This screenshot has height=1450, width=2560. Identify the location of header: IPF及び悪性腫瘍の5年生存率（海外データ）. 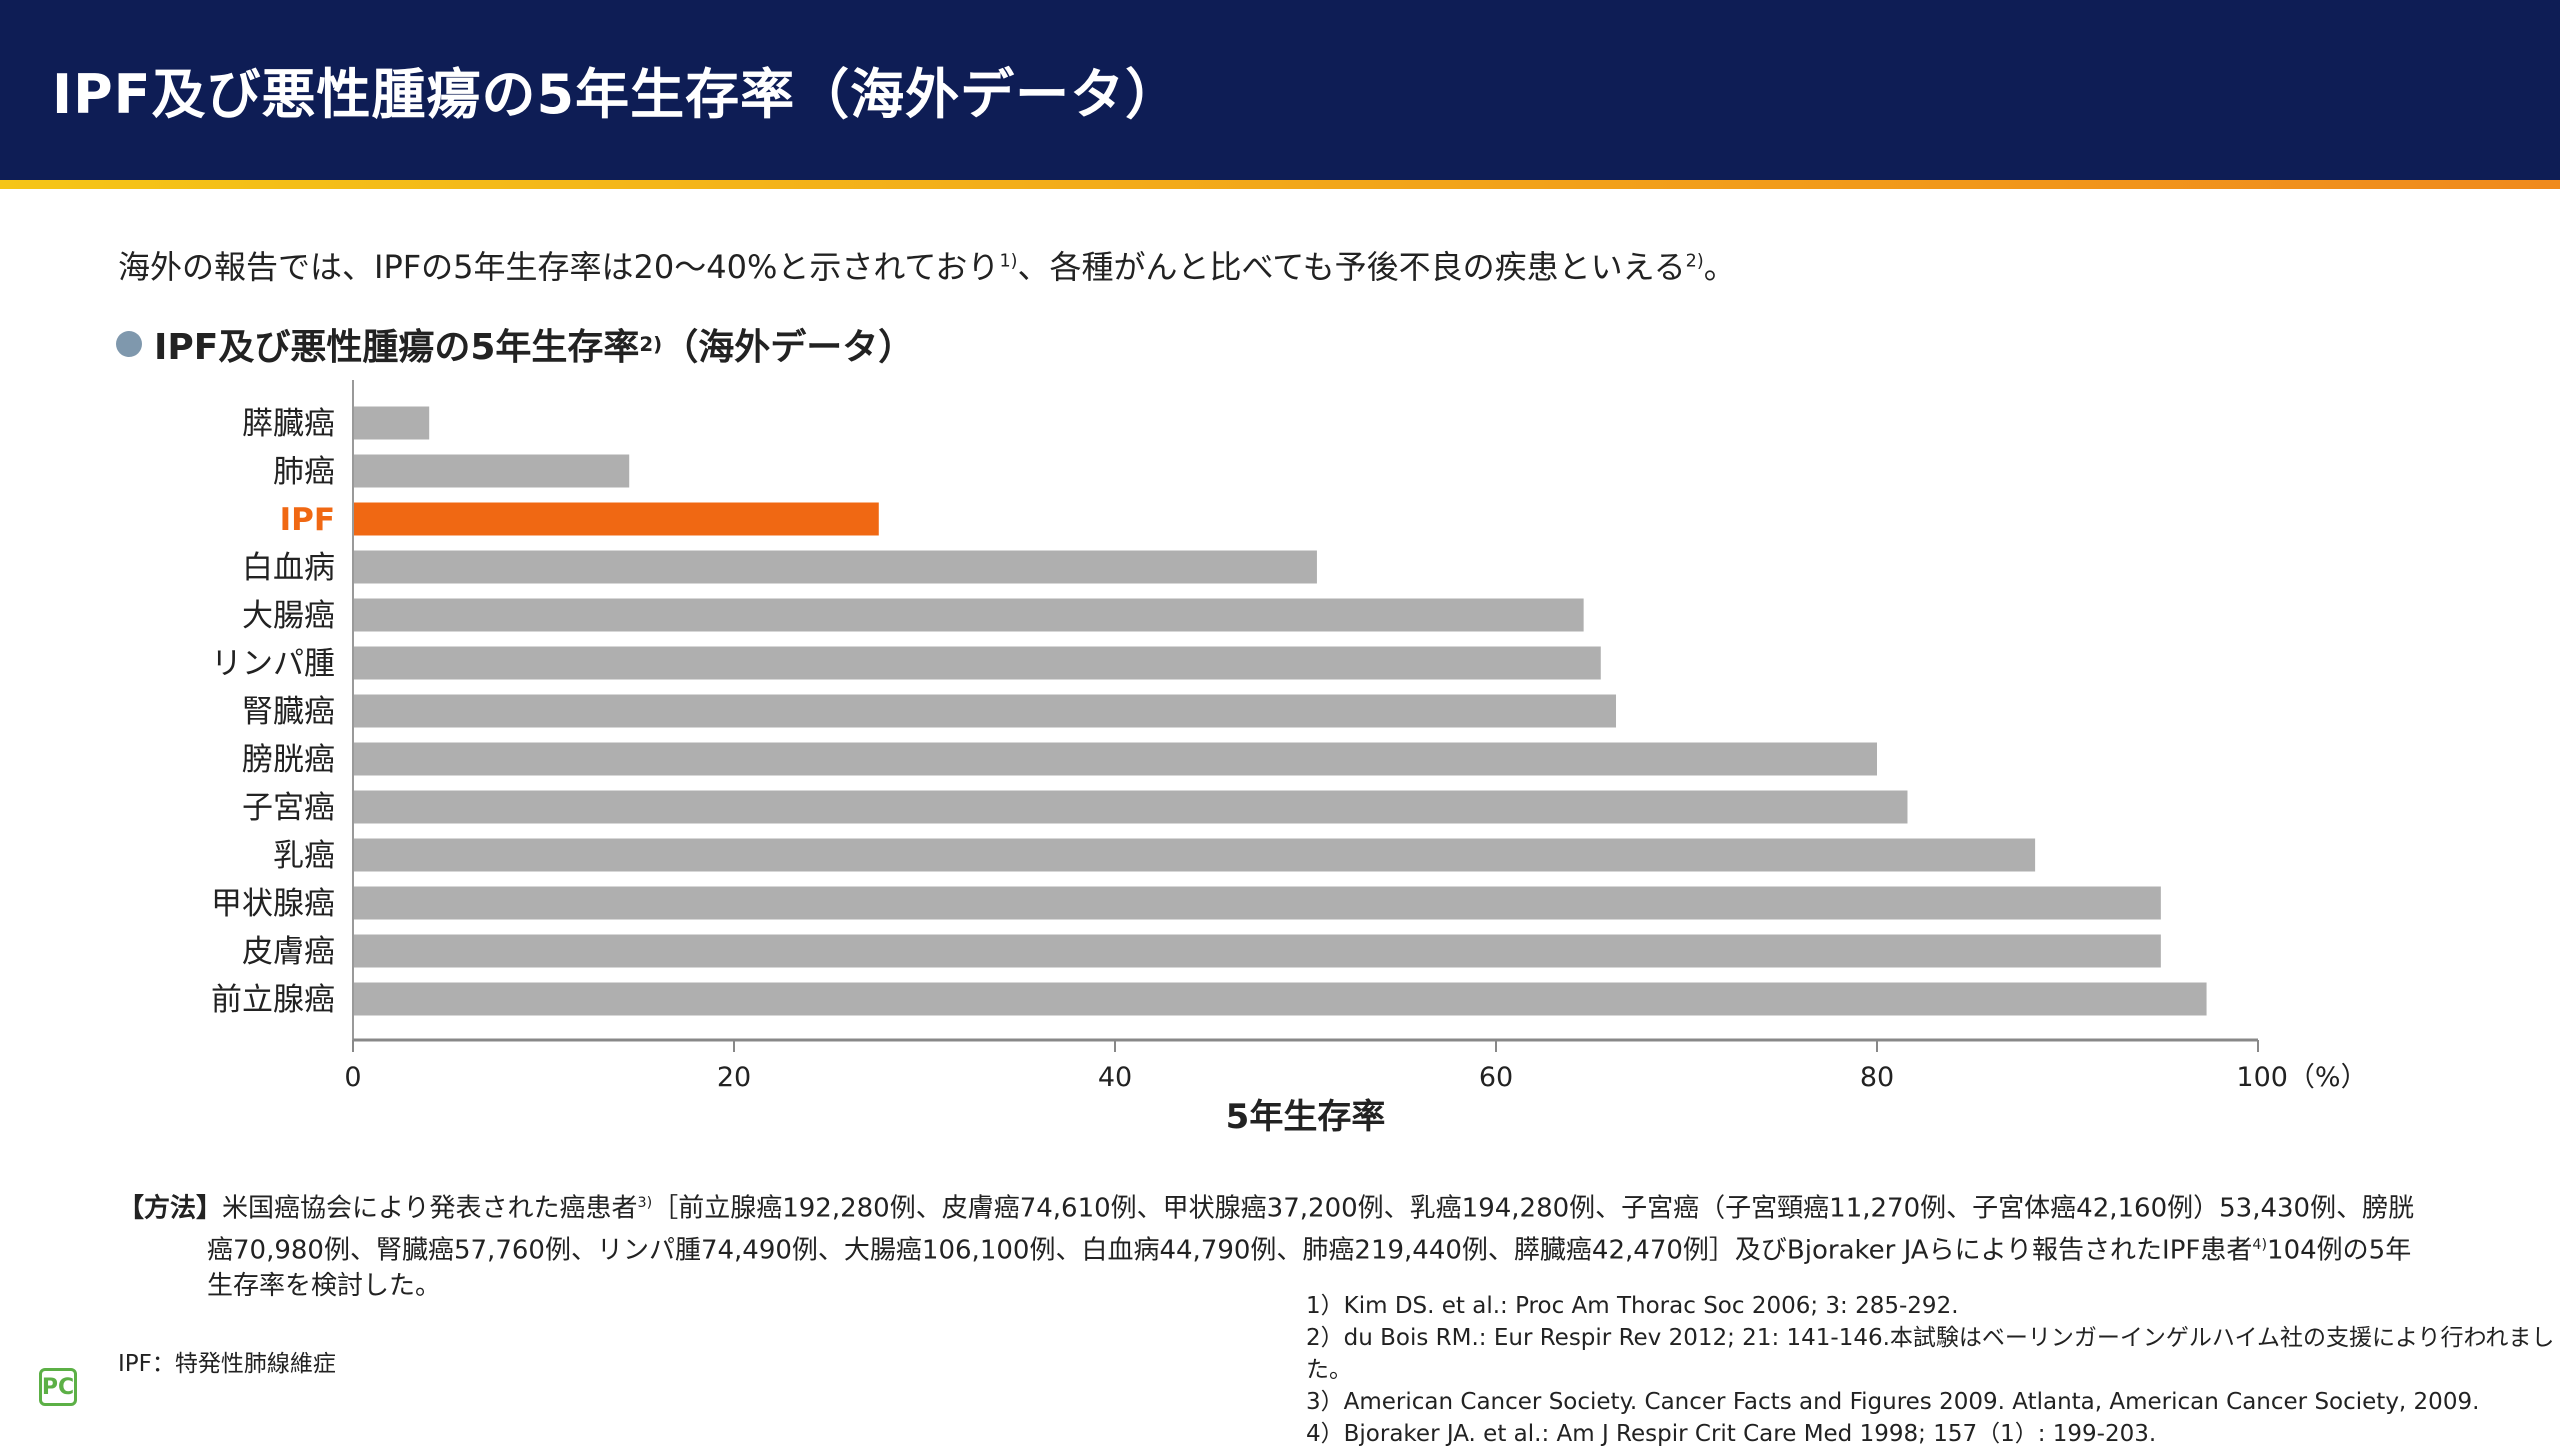
(1280, 90).